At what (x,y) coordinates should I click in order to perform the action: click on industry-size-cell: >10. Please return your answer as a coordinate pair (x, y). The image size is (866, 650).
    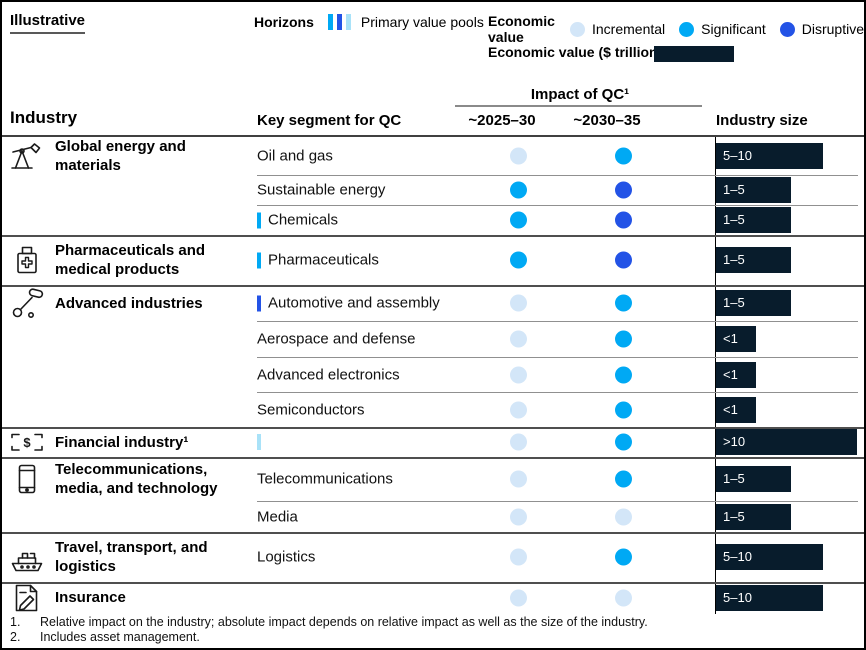
    Looking at the image, I should click on (786, 442).